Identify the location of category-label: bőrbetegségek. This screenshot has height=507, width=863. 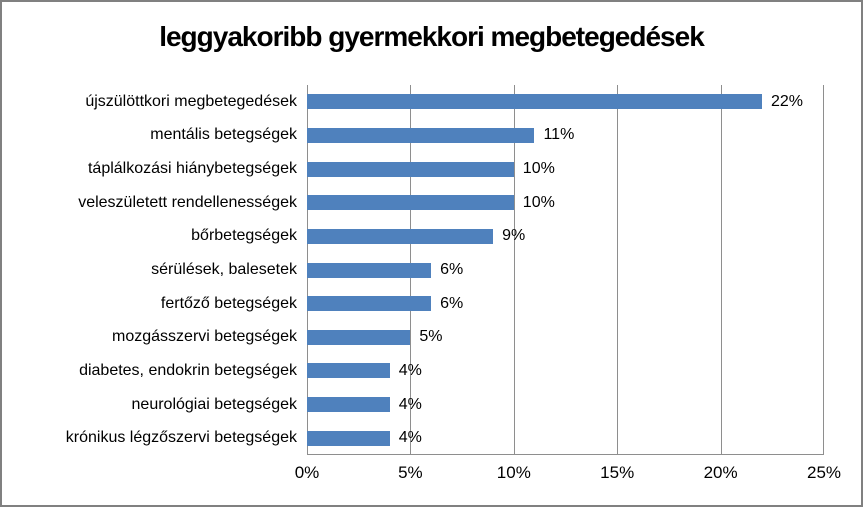
(244, 236).